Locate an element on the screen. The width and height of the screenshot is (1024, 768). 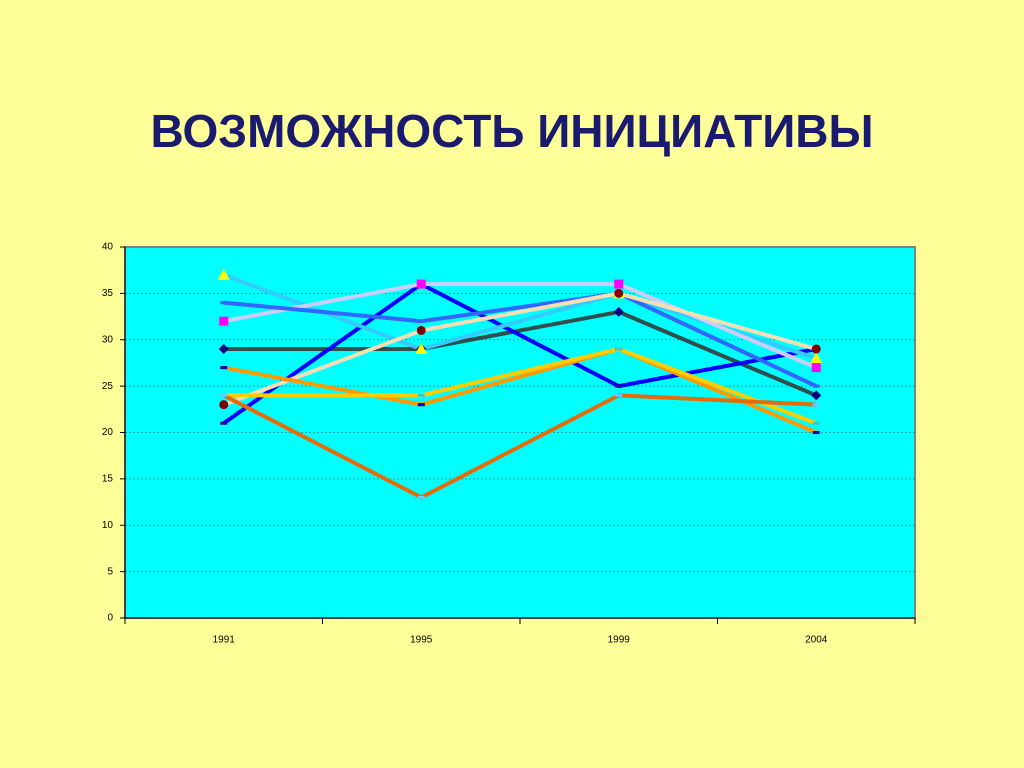
x-tick-label: 1991 is located at coordinates (224, 640).